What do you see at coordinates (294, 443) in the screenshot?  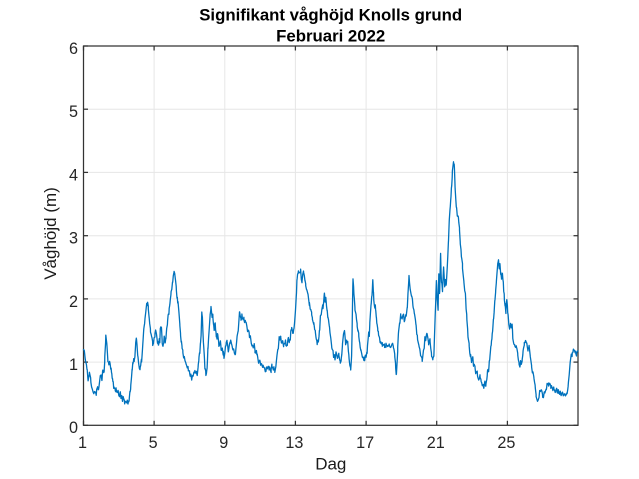 I see `svg-text: 13` at bounding box center [294, 443].